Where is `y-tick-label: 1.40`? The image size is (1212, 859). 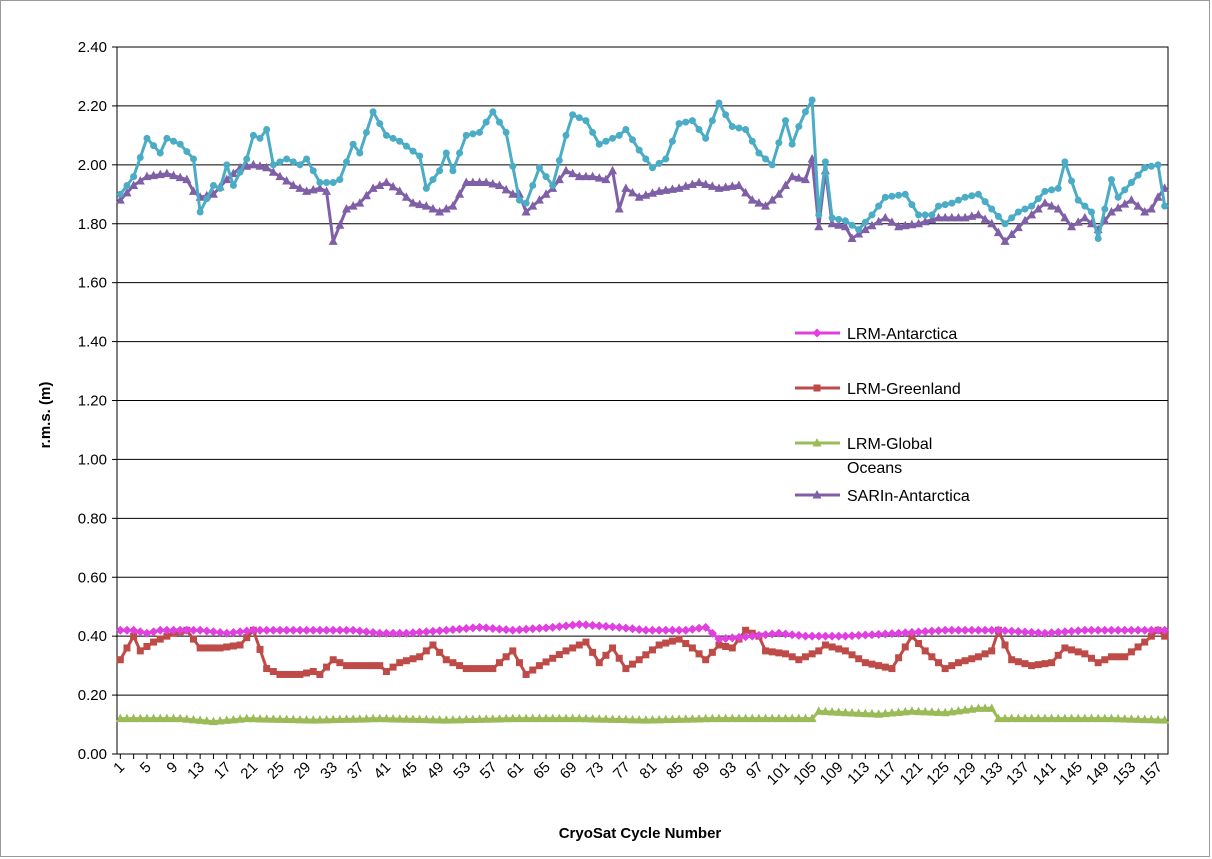 y-tick-label: 1.40 is located at coordinates (92, 342).